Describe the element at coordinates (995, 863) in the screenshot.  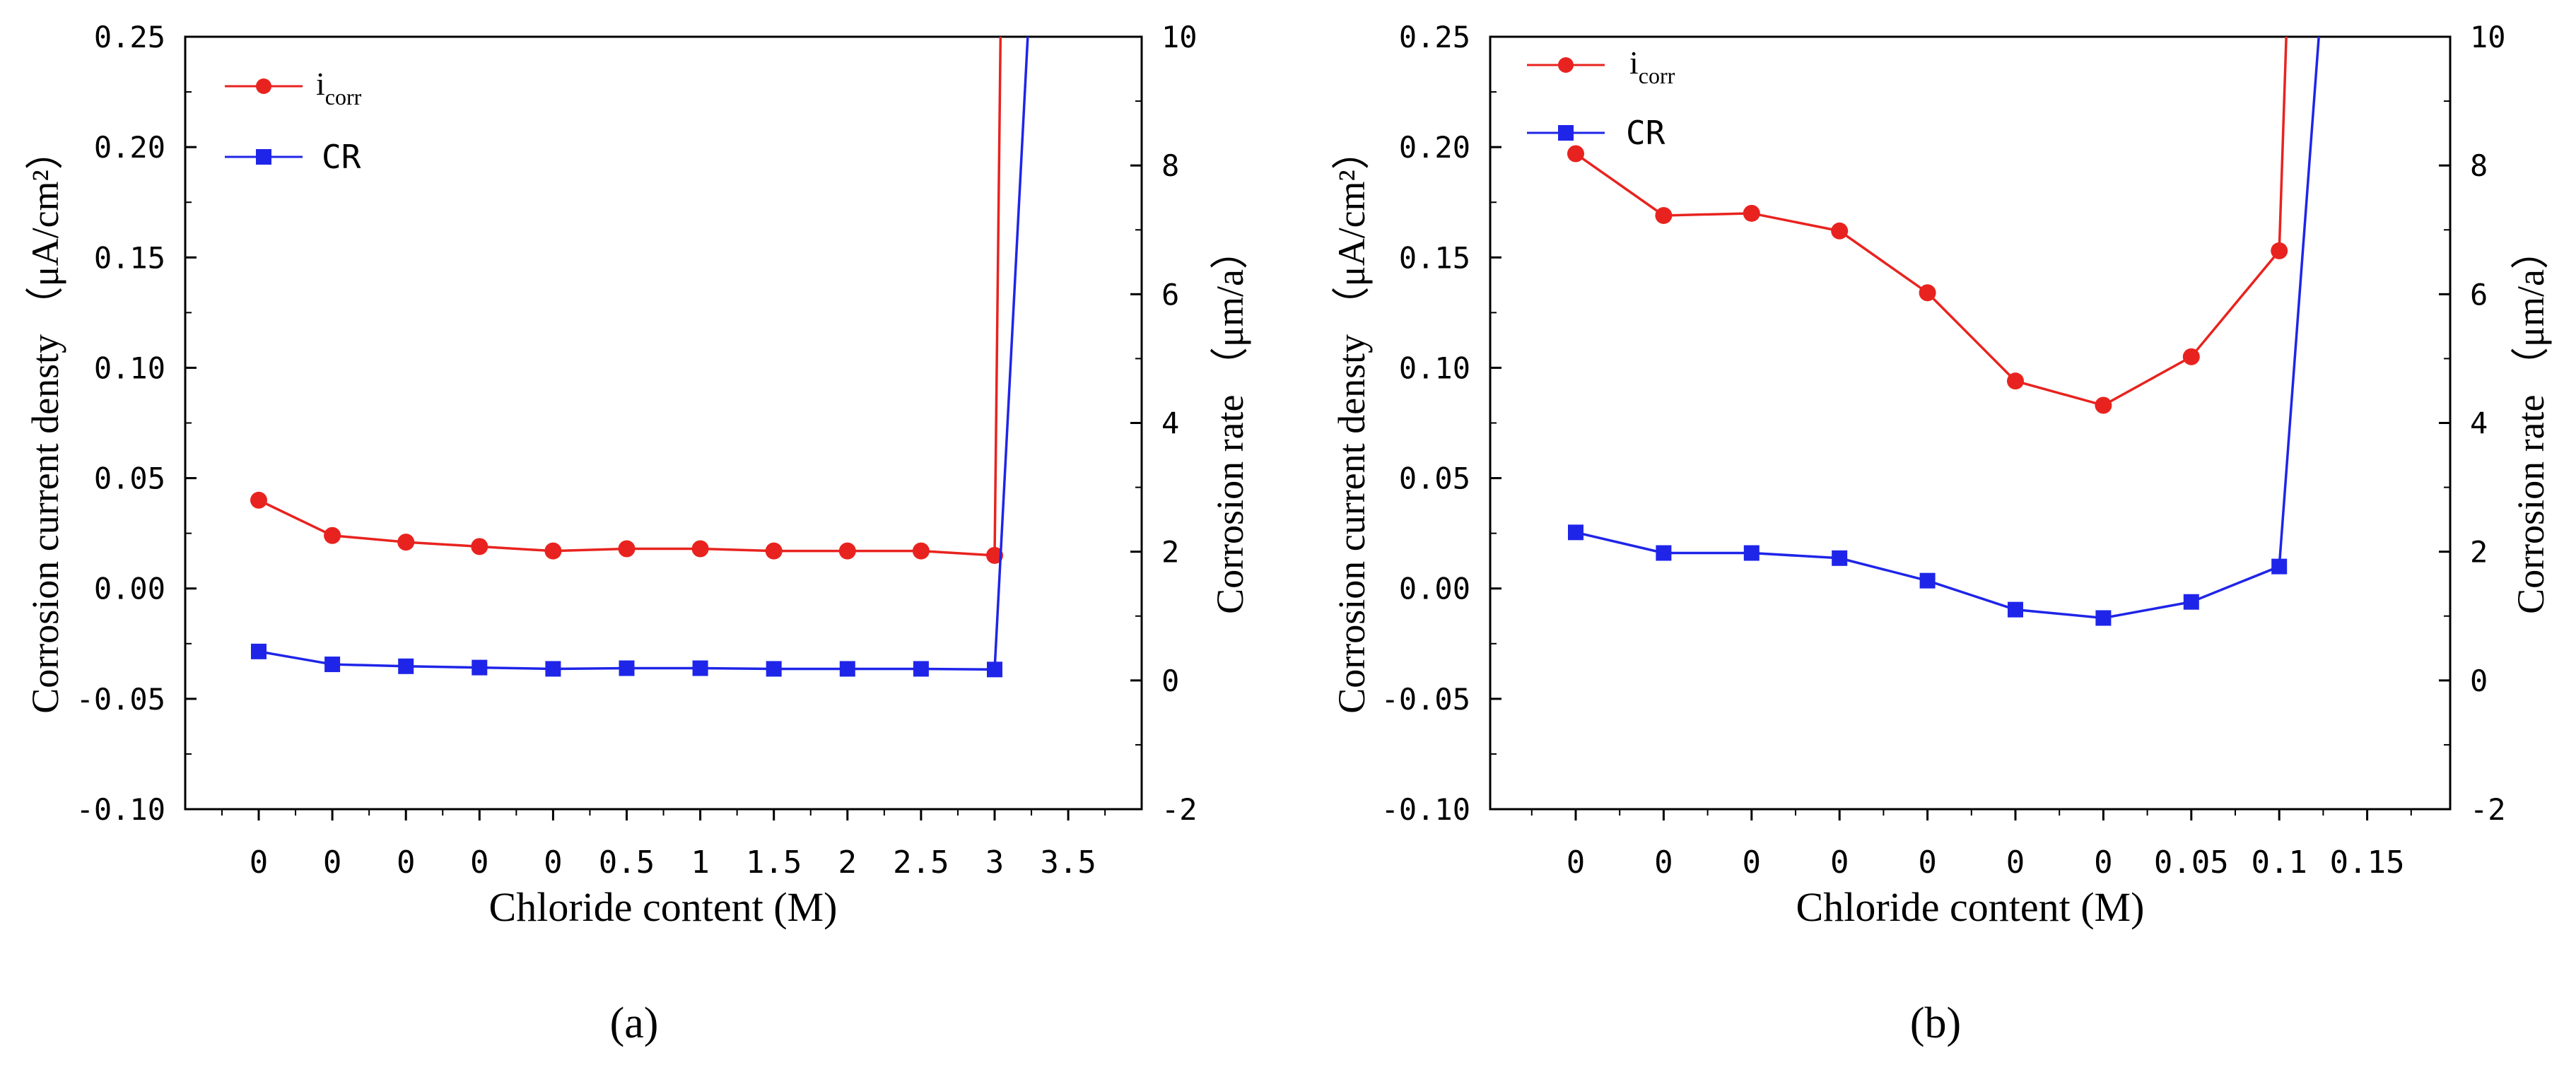
I see `x-tick-label: 3` at that location.